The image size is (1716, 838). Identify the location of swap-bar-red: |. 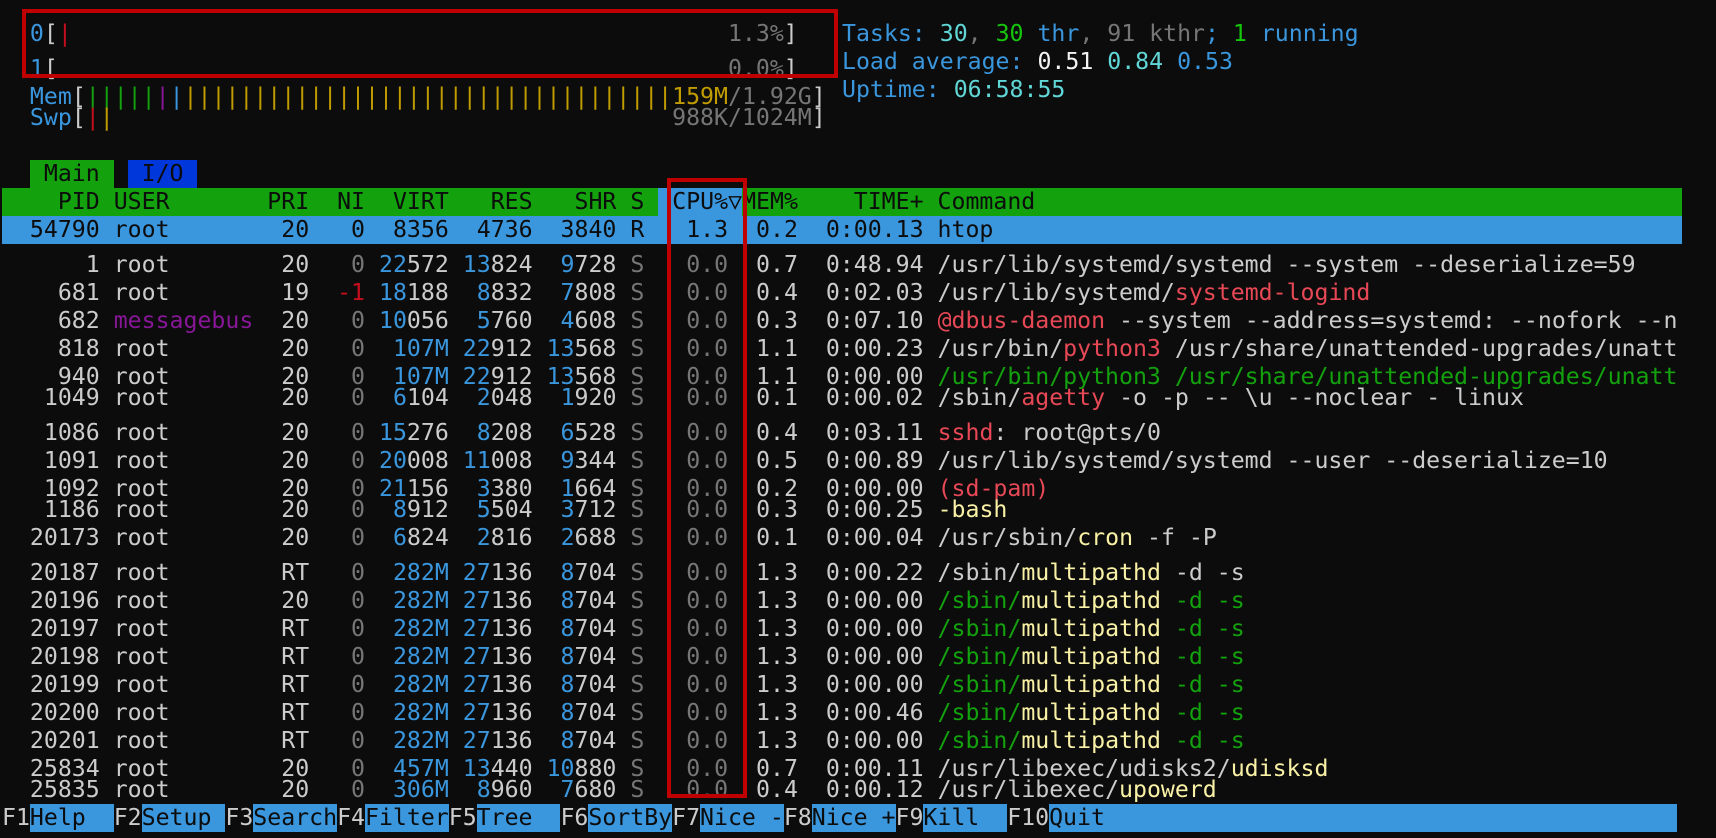
(92, 117).